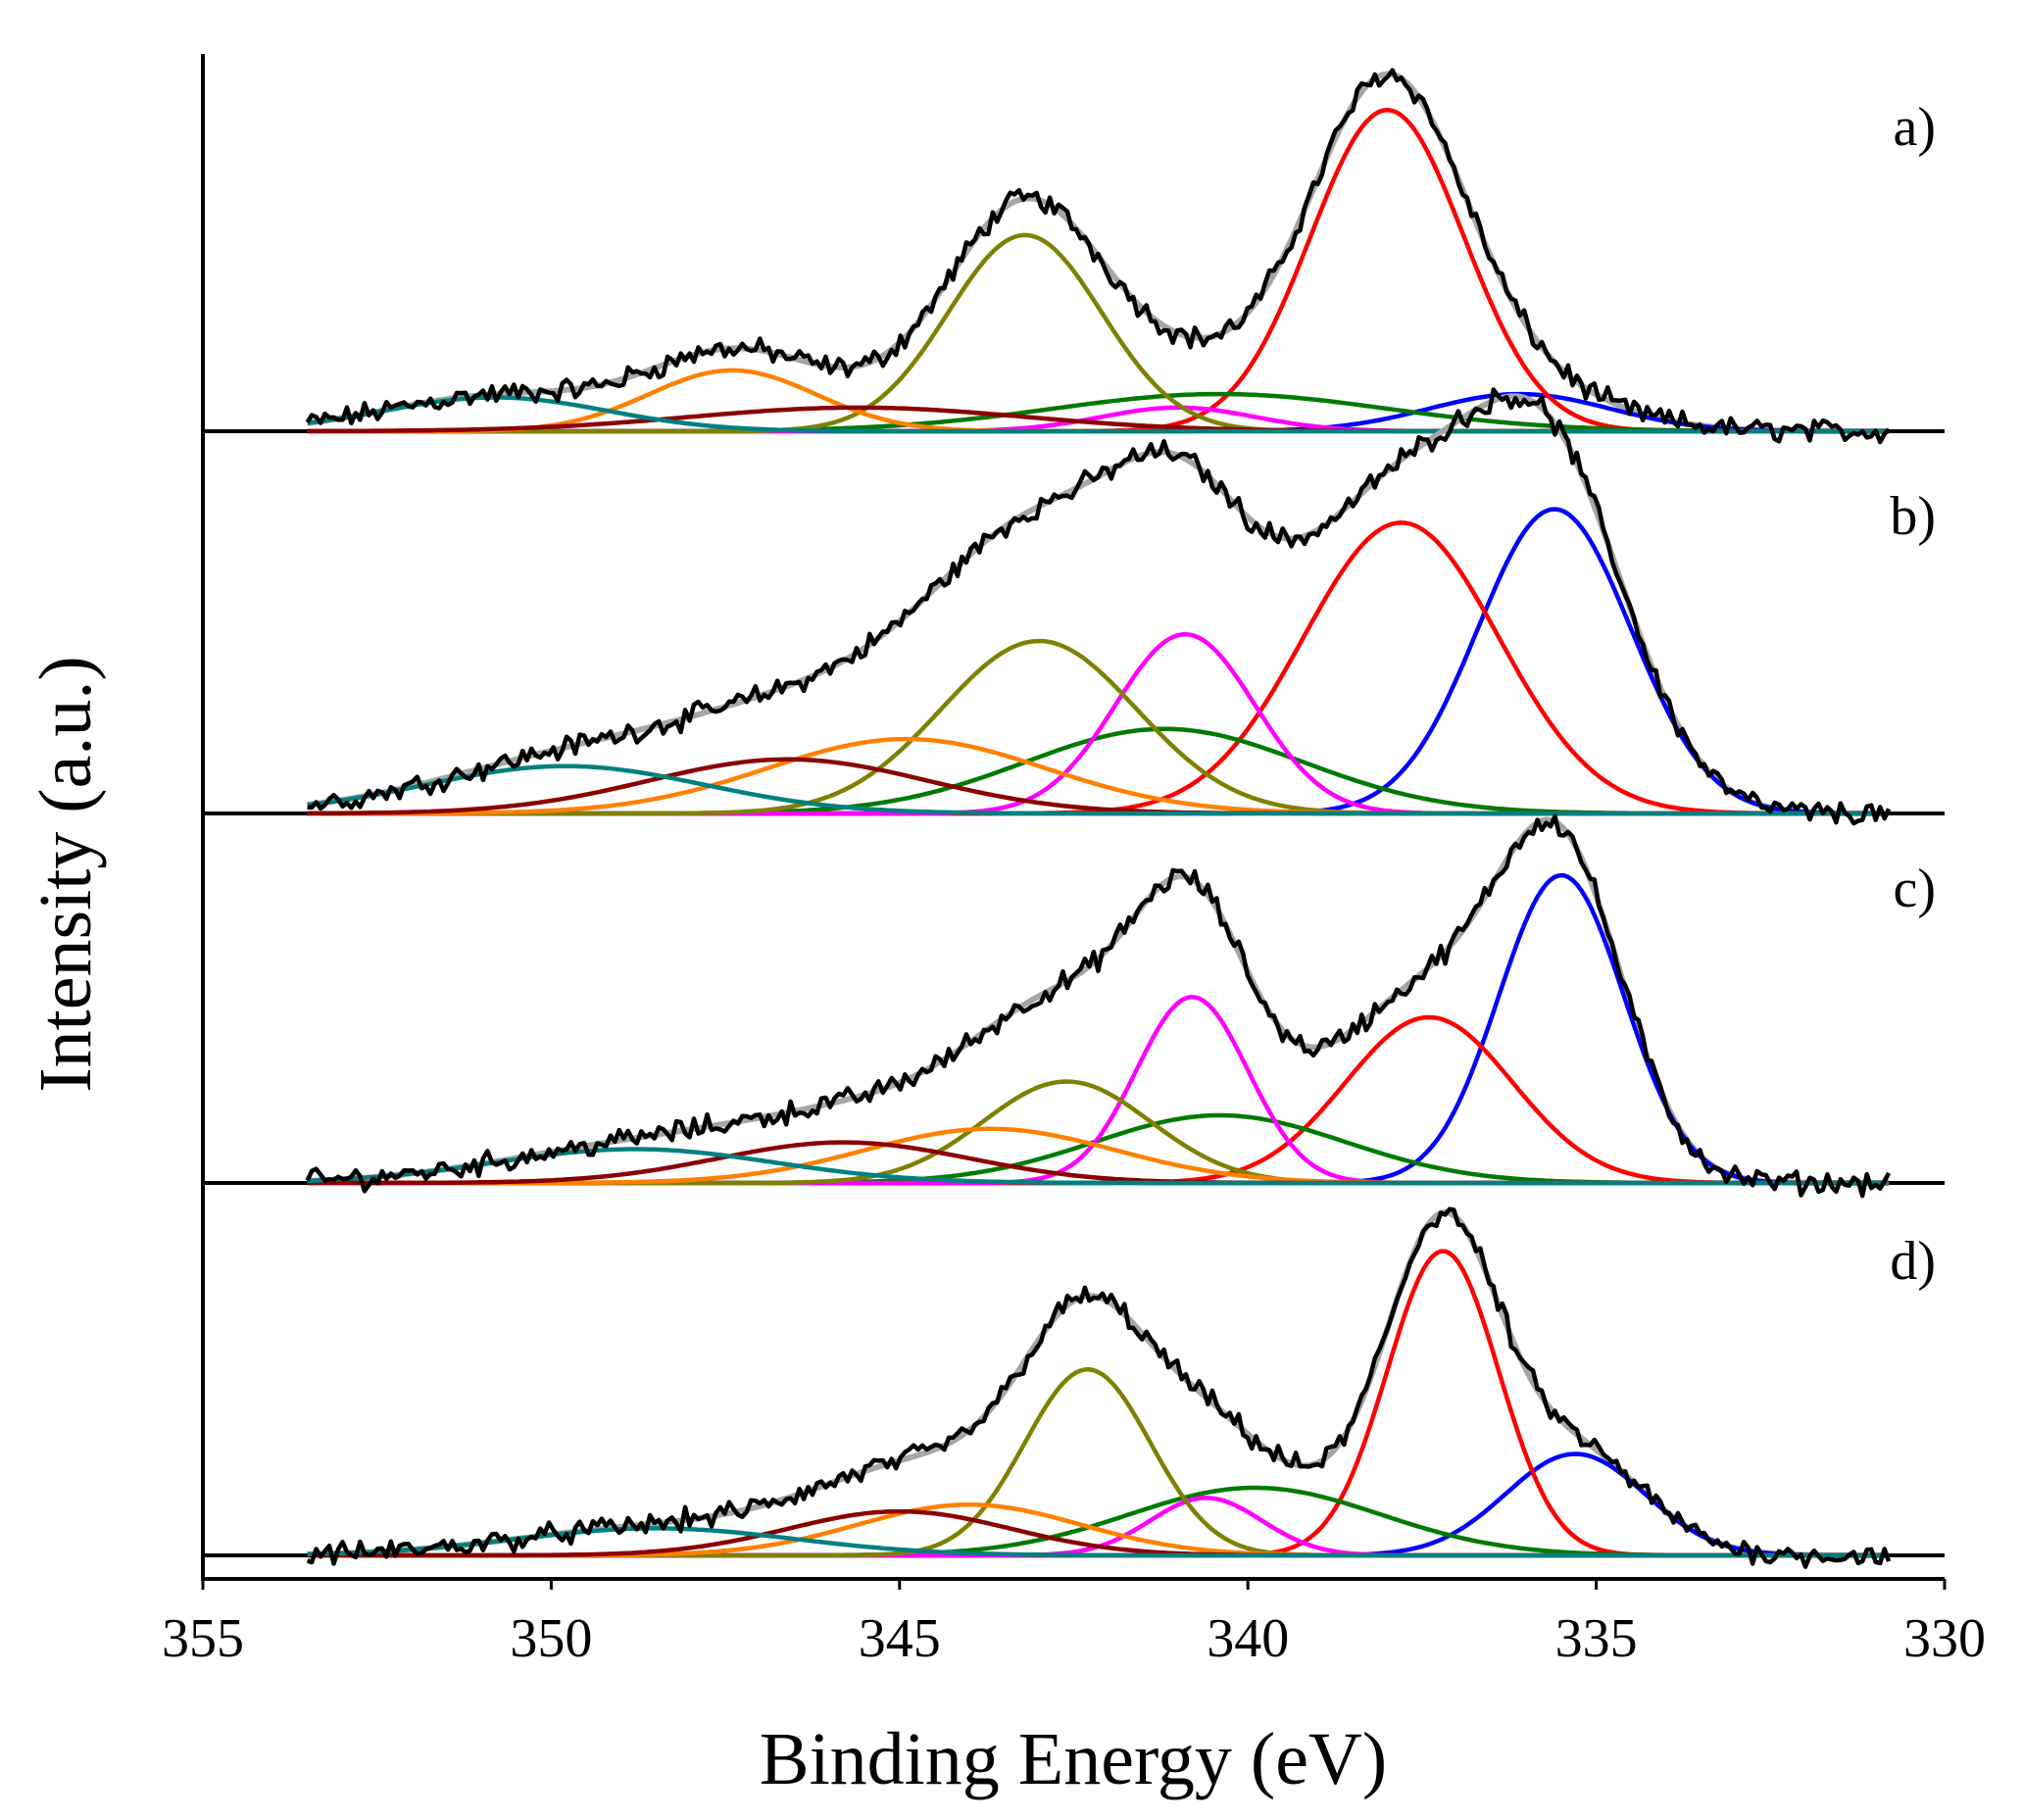  Describe the element at coordinates (1597, 1638) in the screenshot. I see `x-tick-label: 335` at that location.